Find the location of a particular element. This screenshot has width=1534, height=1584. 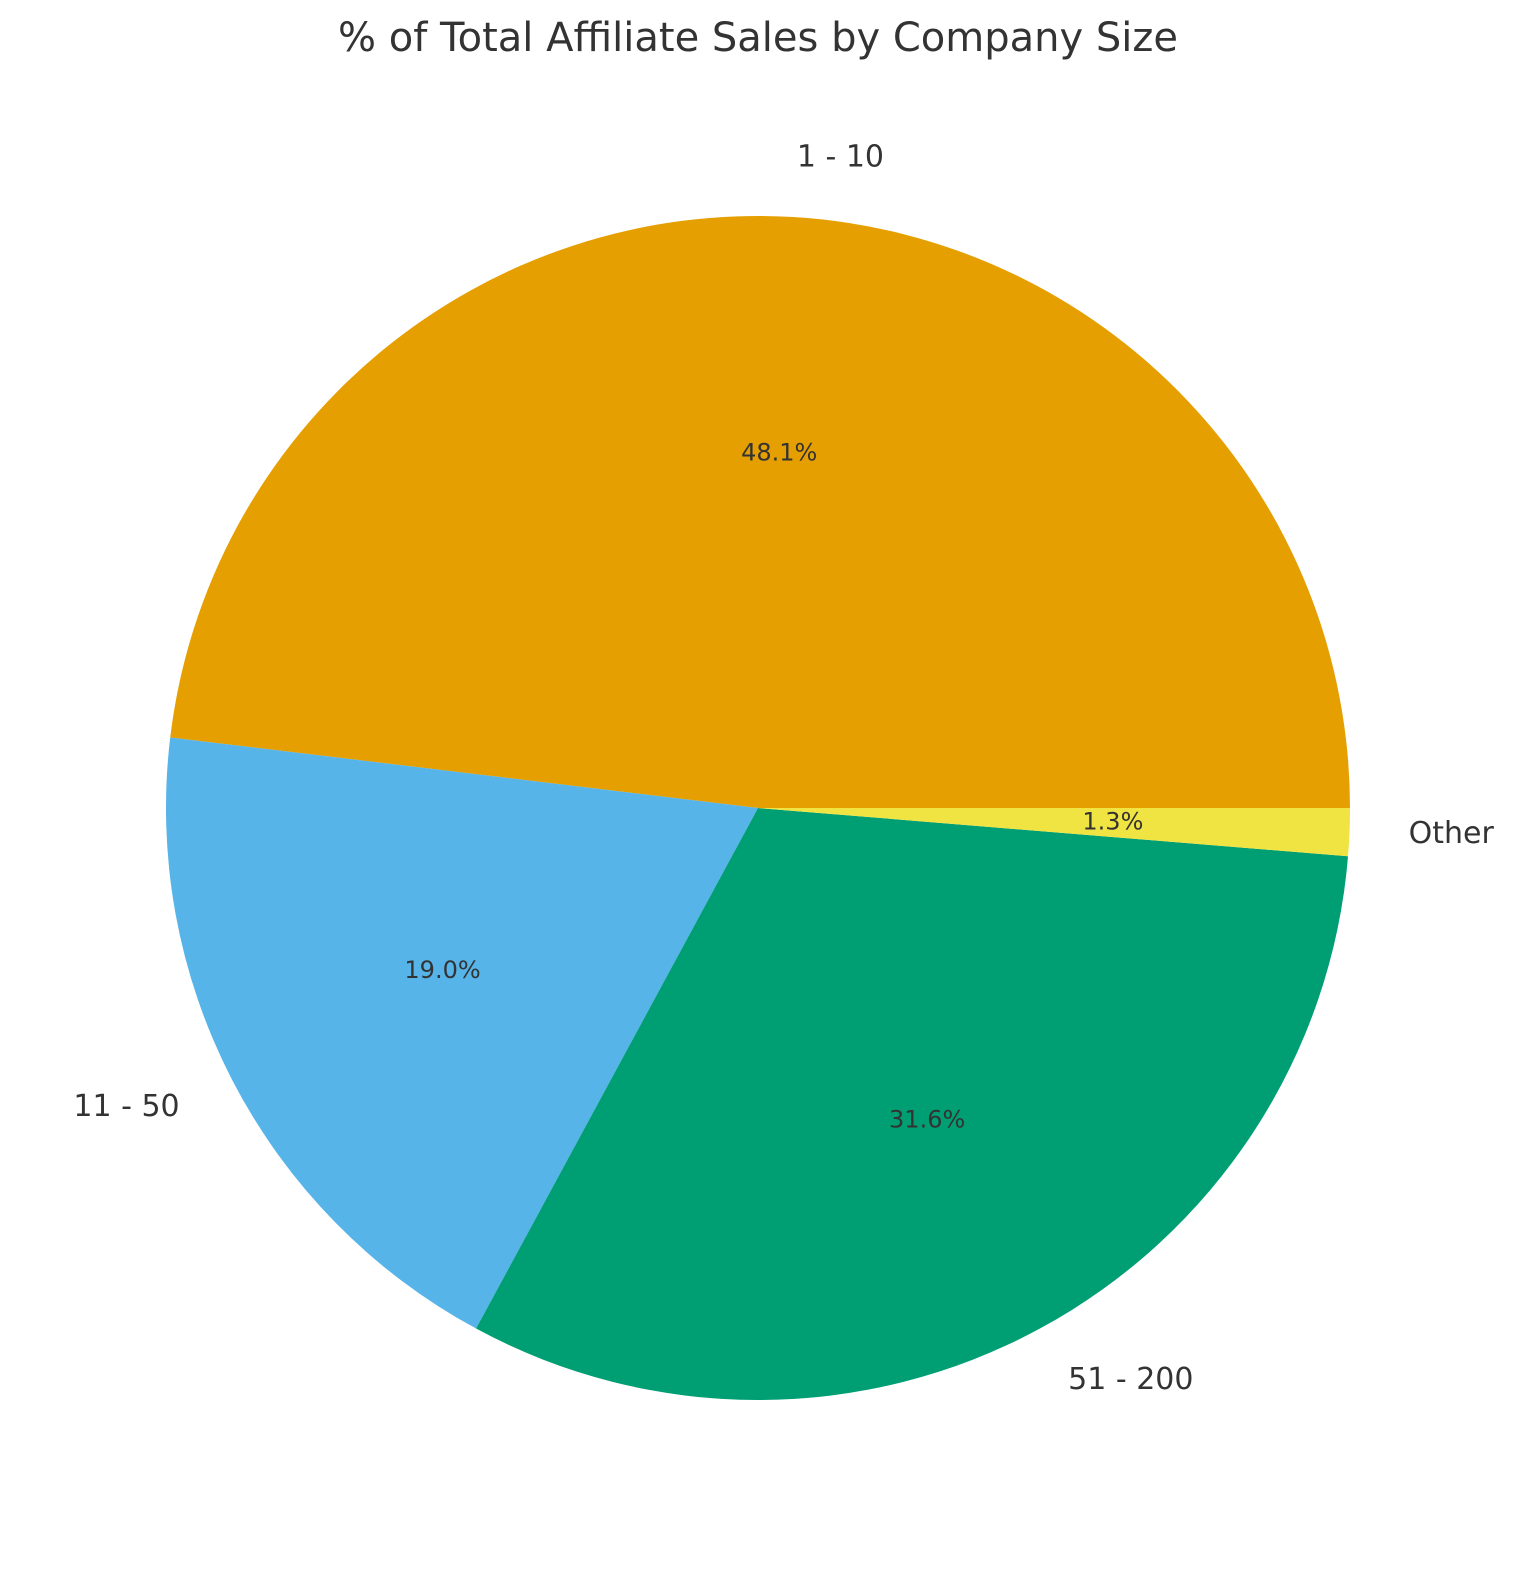

value-label: 31.6% is located at coordinates (927, 1119).